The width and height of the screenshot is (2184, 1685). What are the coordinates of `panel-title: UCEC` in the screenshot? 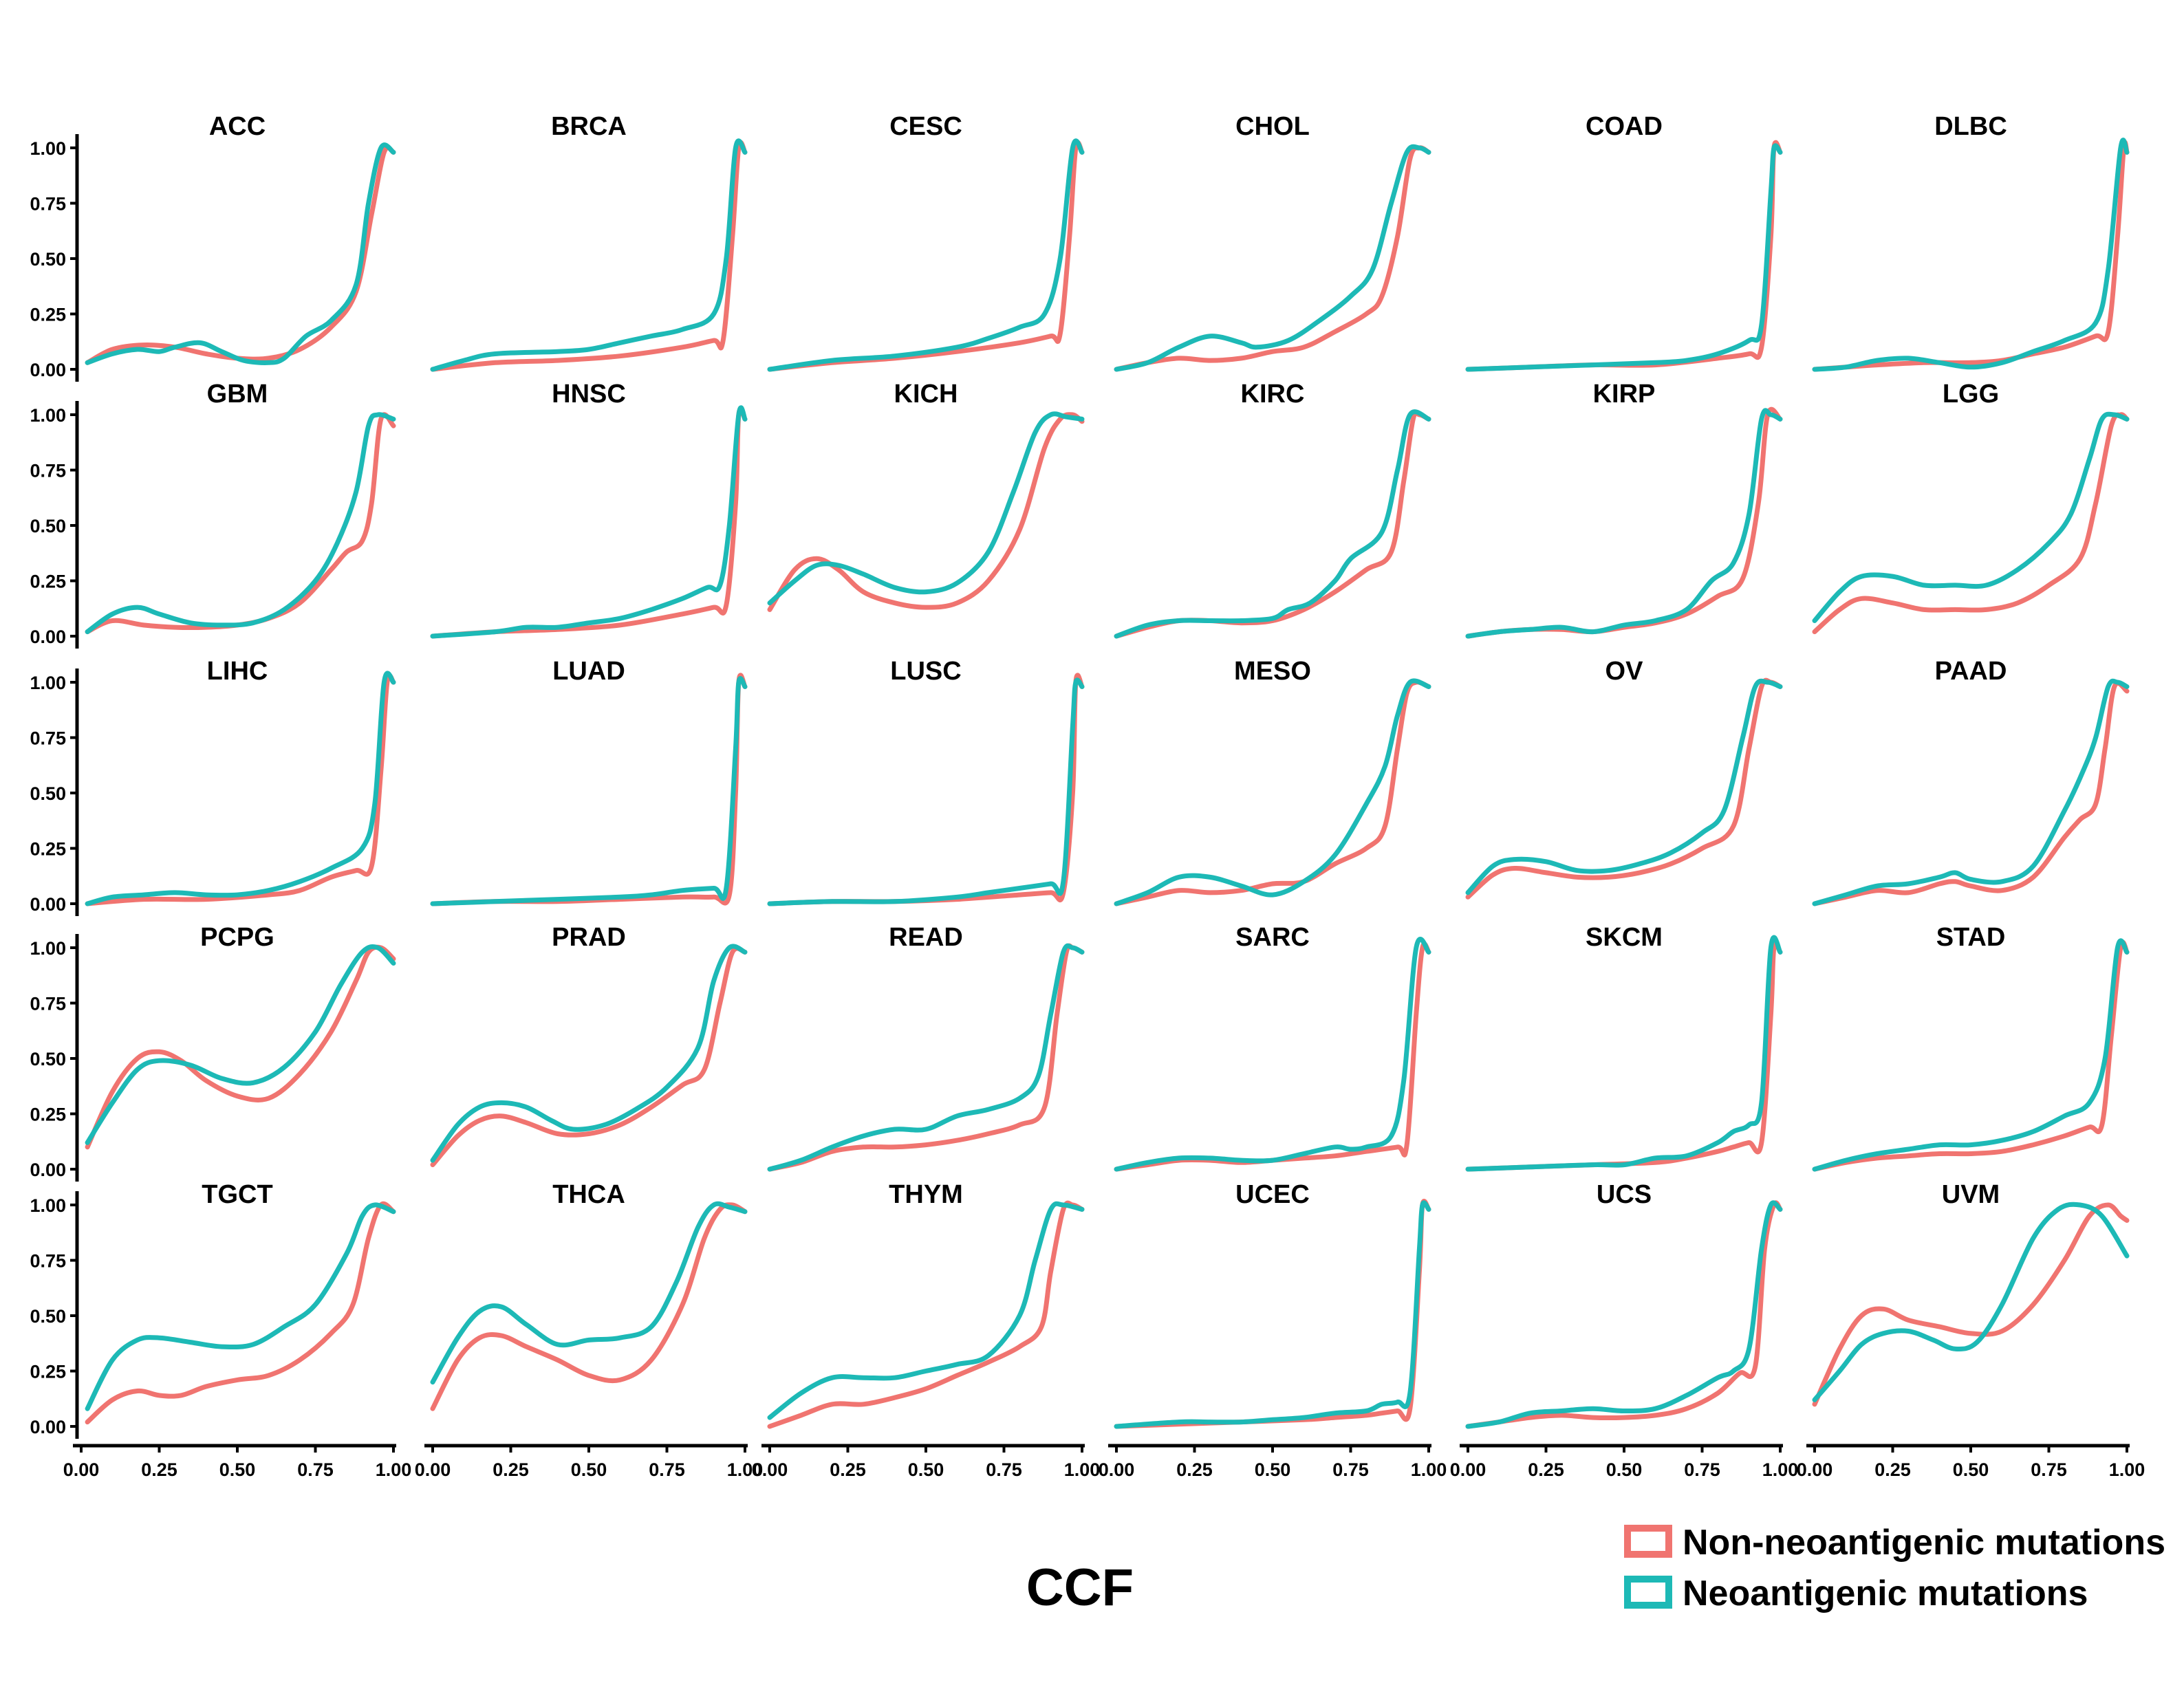 It's located at (1272, 1194).